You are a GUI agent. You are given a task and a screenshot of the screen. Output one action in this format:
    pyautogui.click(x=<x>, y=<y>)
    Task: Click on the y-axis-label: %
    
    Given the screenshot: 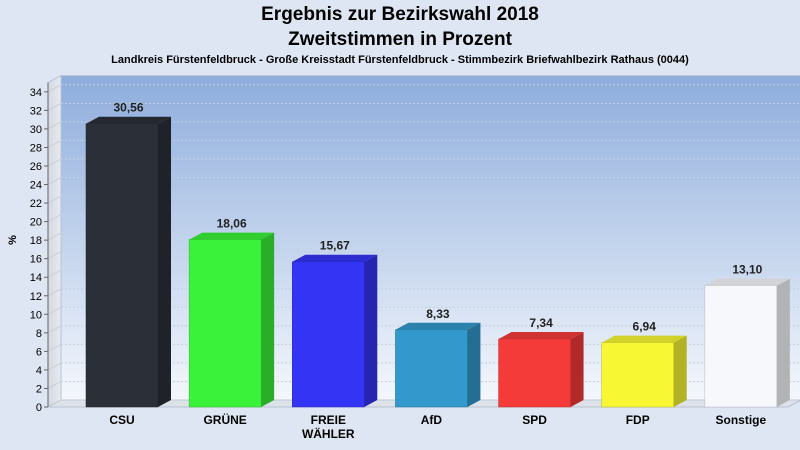 What is the action you would take?
    pyautogui.click(x=13, y=240)
    